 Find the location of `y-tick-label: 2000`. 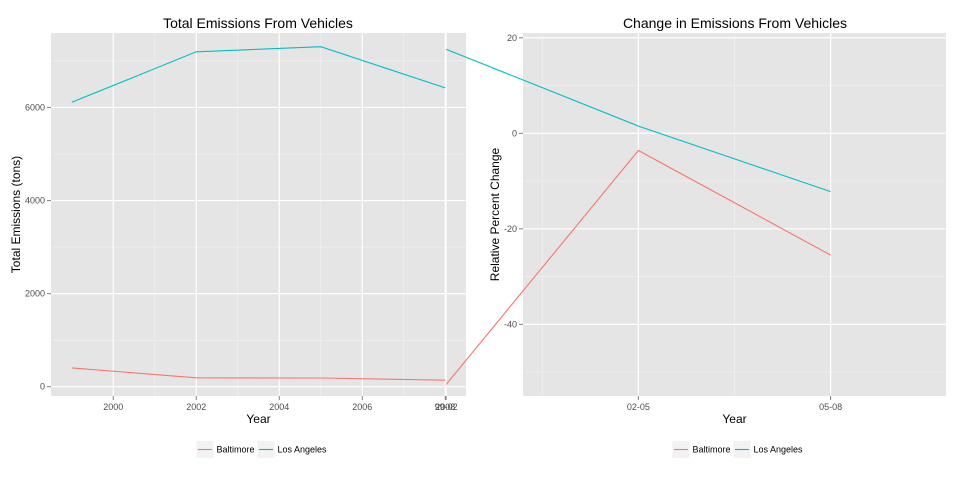

y-tick-label: 2000 is located at coordinates (35, 294).